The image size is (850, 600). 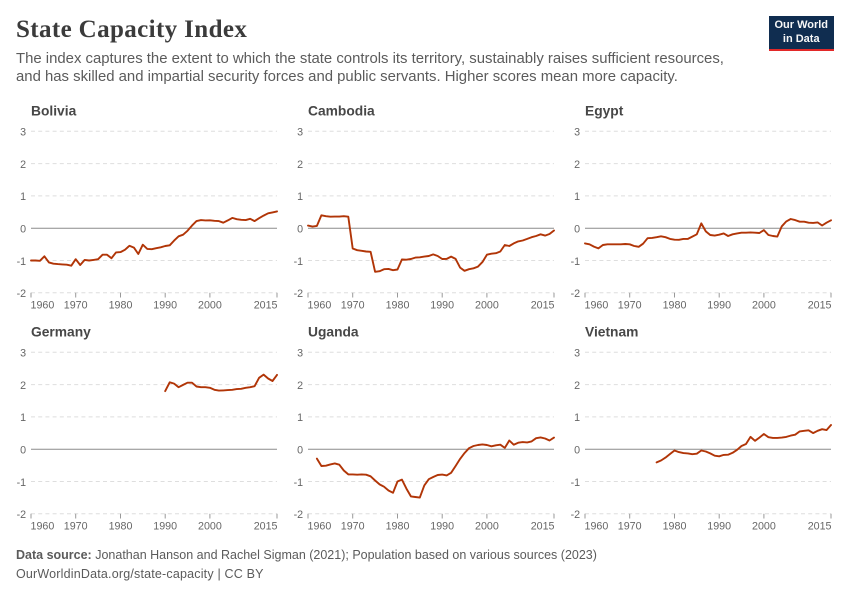 I want to click on svg-text: Uganda, so click(x=333, y=332).